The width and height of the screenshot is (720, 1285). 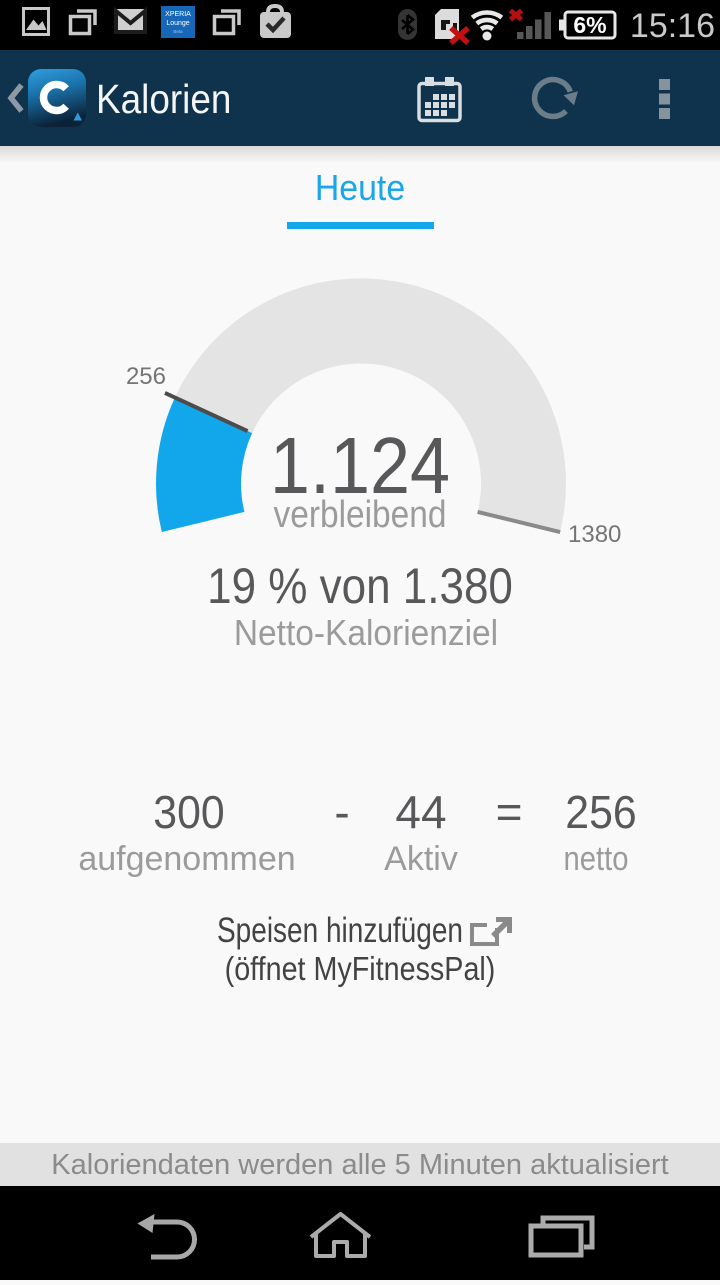 I want to click on svg-text: 6%, so click(x=589, y=25).